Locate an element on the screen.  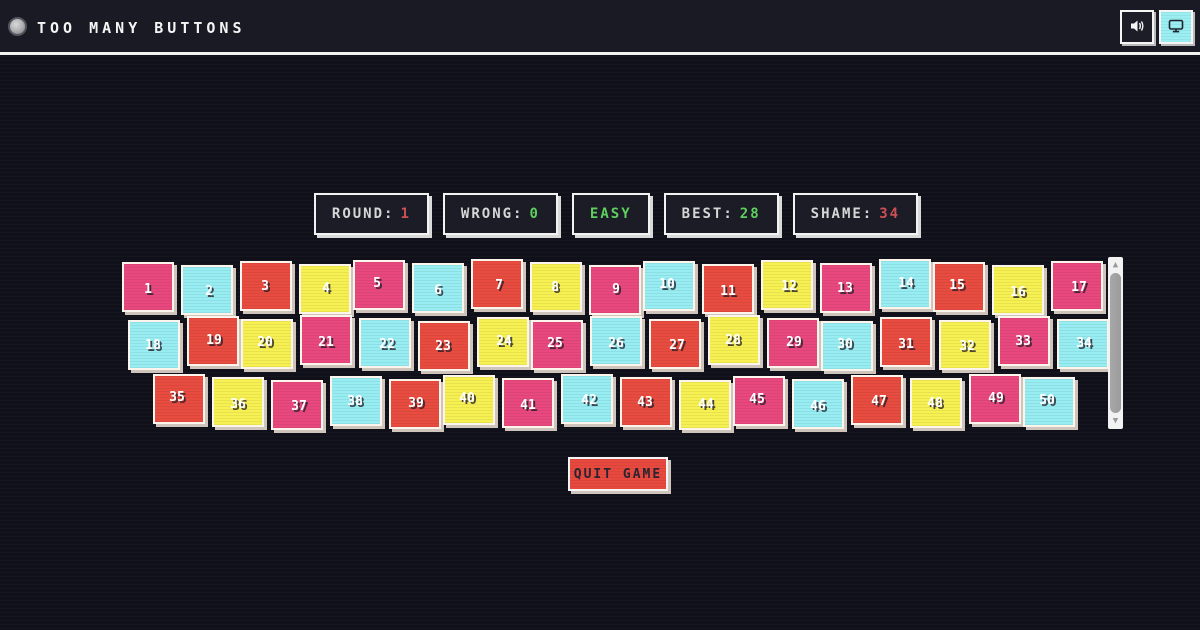
number-button-12: 12 is located at coordinates (787, 285).